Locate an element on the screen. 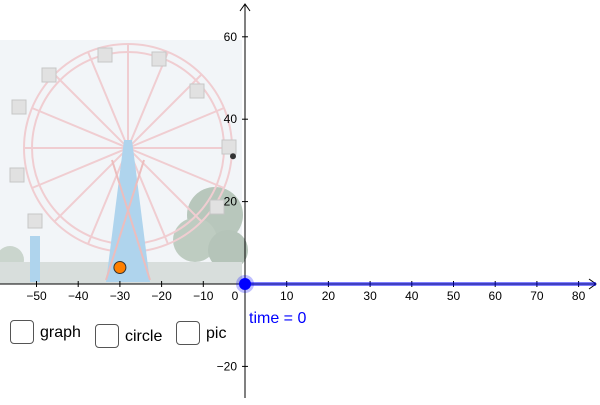 This screenshot has height=405, width=600. x-tick-label: 20 is located at coordinates (329, 296).